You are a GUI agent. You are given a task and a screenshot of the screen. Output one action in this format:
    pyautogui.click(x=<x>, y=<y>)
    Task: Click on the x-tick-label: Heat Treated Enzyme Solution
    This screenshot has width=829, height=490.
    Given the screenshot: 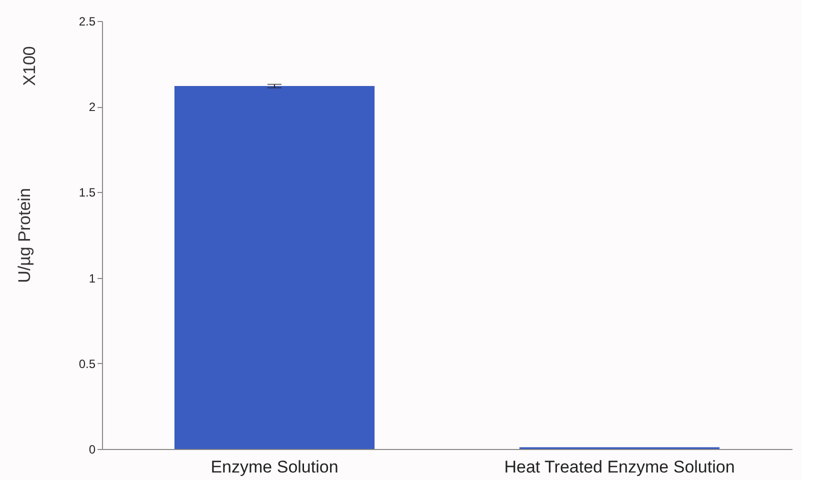 What is the action you would take?
    pyautogui.click(x=619, y=467)
    